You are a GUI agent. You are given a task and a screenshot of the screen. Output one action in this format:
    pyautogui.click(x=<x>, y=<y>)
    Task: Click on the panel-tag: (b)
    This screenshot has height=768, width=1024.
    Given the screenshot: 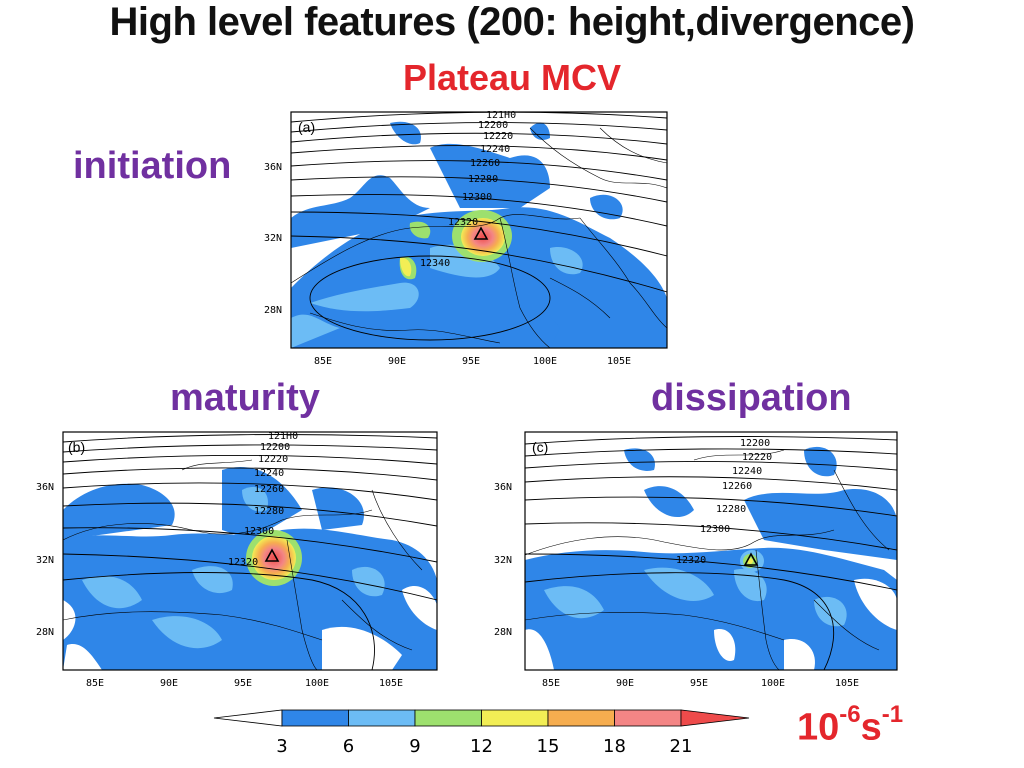 What is the action you would take?
    pyautogui.click(x=76, y=447)
    